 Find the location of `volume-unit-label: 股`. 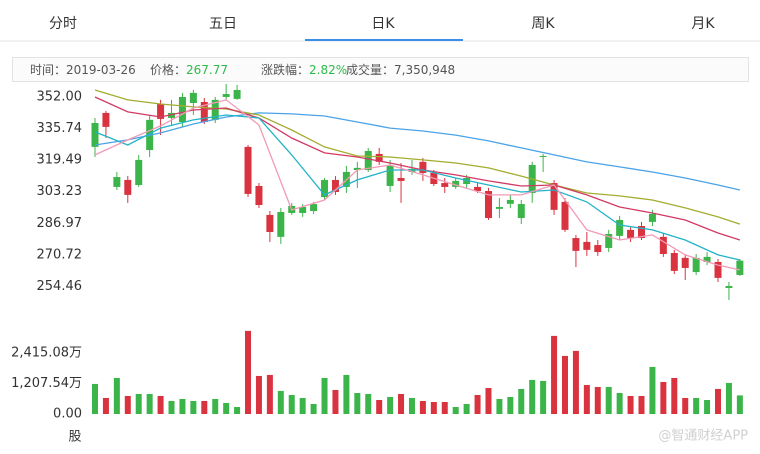

volume-unit-label: 股 is located at coordinates (74, 437).